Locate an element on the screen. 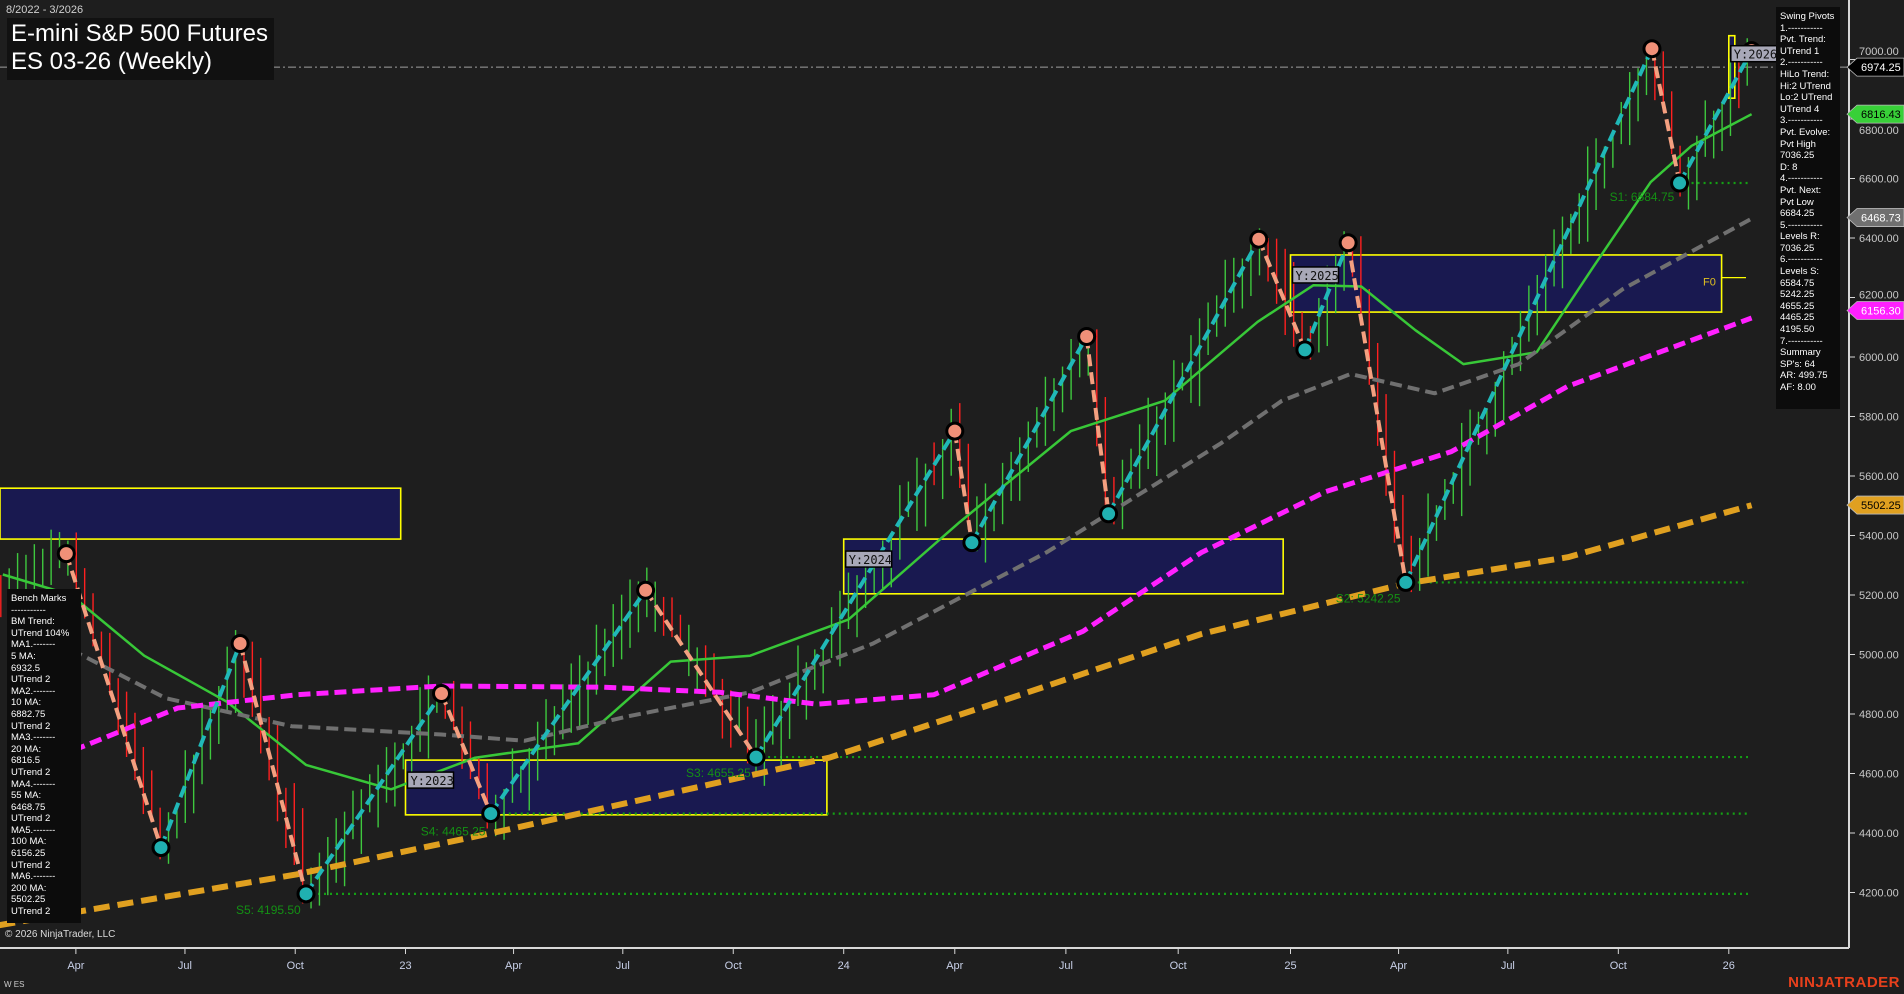 Image resolution: width=1904 pixels, height=994 pixels. y-tick-label: 6800.00 is located at coordinates (1879, 131).